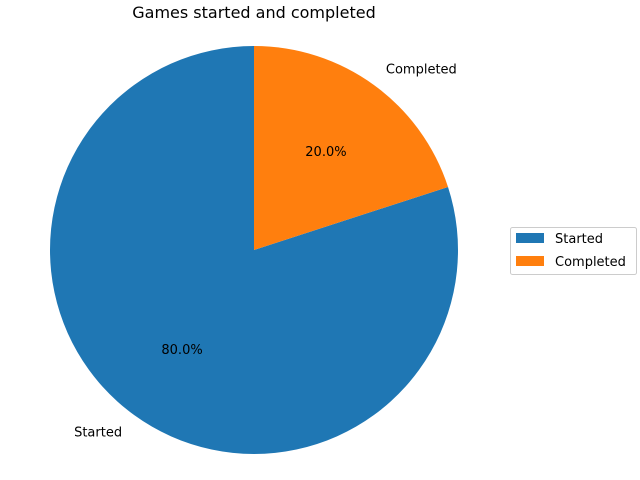 This screenshot has width=640, height=480. I want to click on slice-label-completed: Completed, so click(421, 69).